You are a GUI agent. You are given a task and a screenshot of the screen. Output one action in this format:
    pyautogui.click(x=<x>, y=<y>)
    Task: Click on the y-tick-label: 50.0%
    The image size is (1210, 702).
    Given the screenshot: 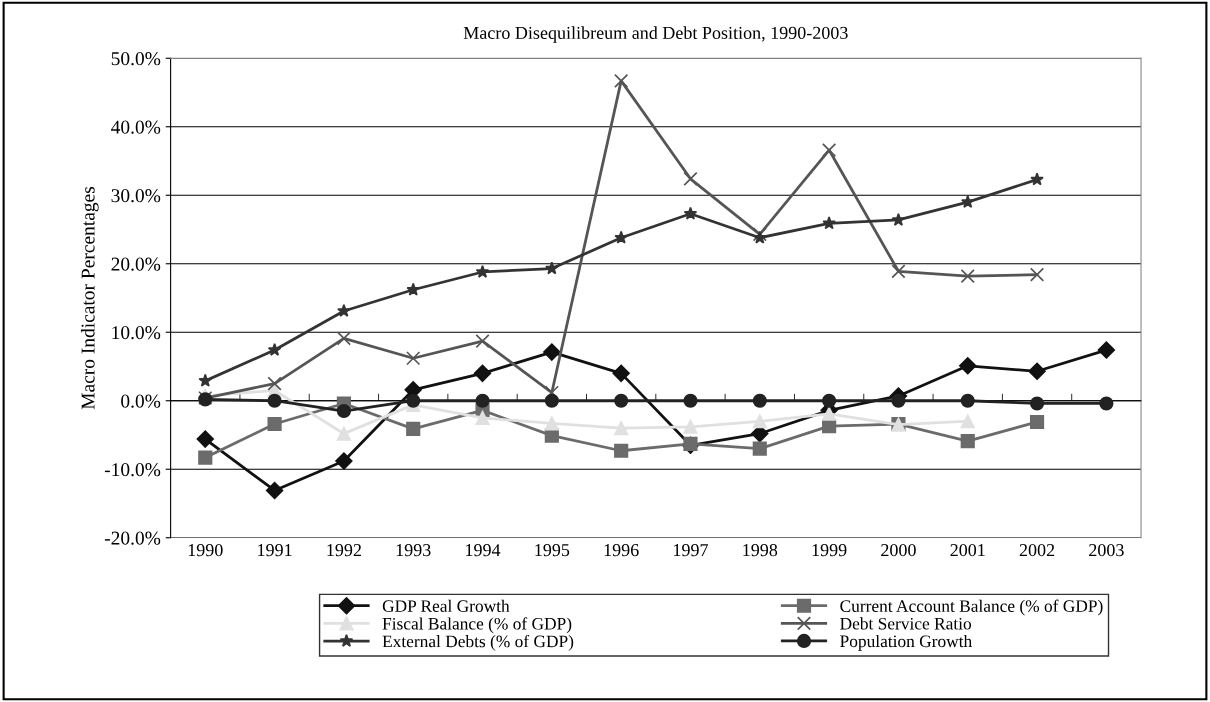 What is the action you would take?
    pyautogui.click(x=136, y=59)
    